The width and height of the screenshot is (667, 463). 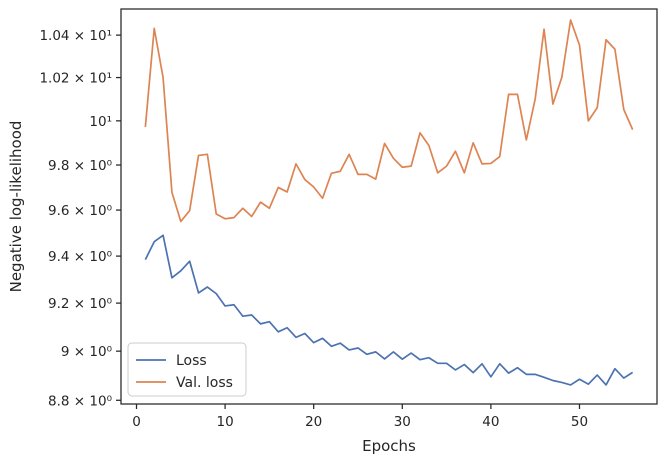 I want to click on y-tick-label: 9.6 × 10⁰, so click(x=80, y=211).